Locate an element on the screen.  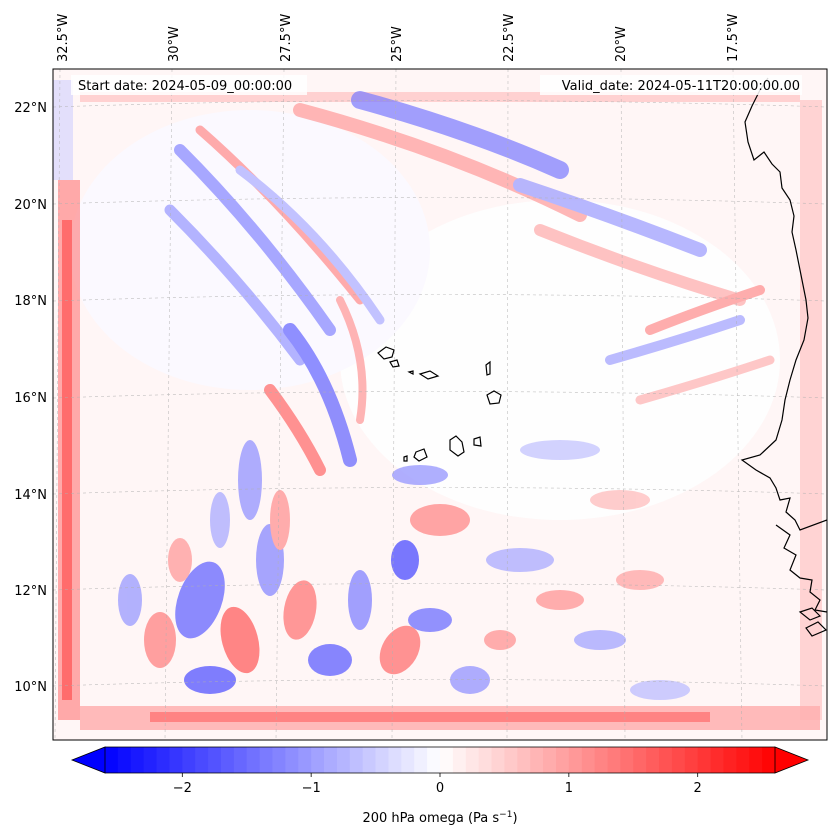
lat-label: 16°N is located at coordinates (30, 398).